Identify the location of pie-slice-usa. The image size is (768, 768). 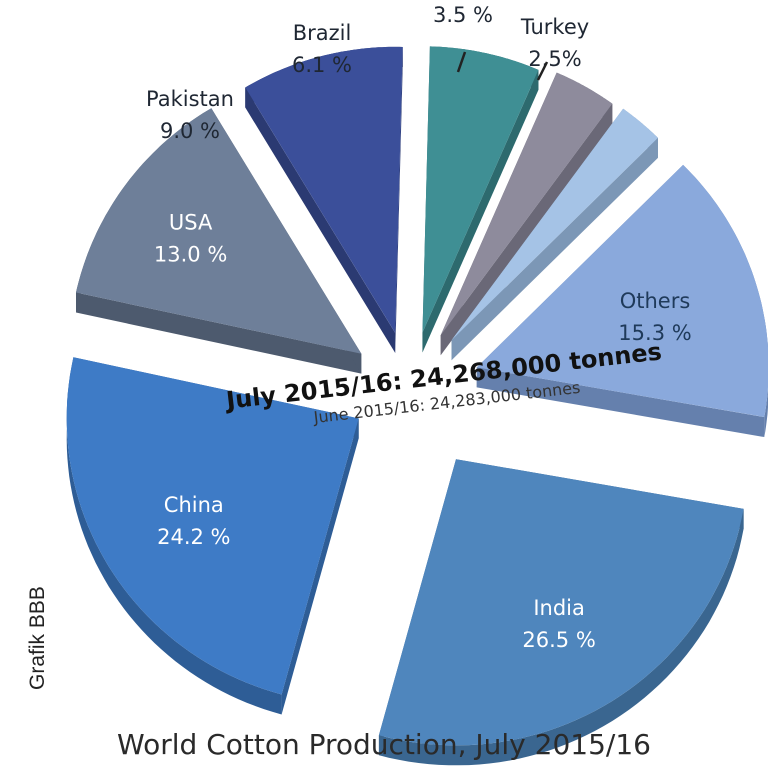
(219, 241).